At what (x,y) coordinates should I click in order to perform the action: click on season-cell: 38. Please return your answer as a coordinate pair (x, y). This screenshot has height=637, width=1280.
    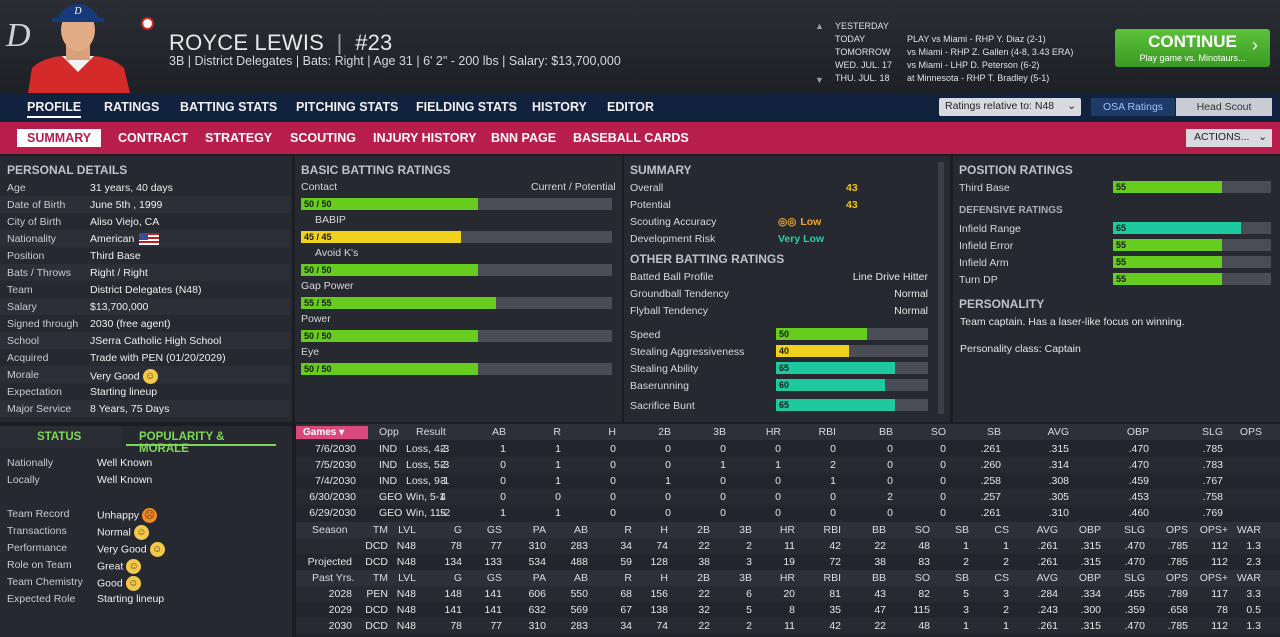
    Looking at the image, I should click on (704, 562).